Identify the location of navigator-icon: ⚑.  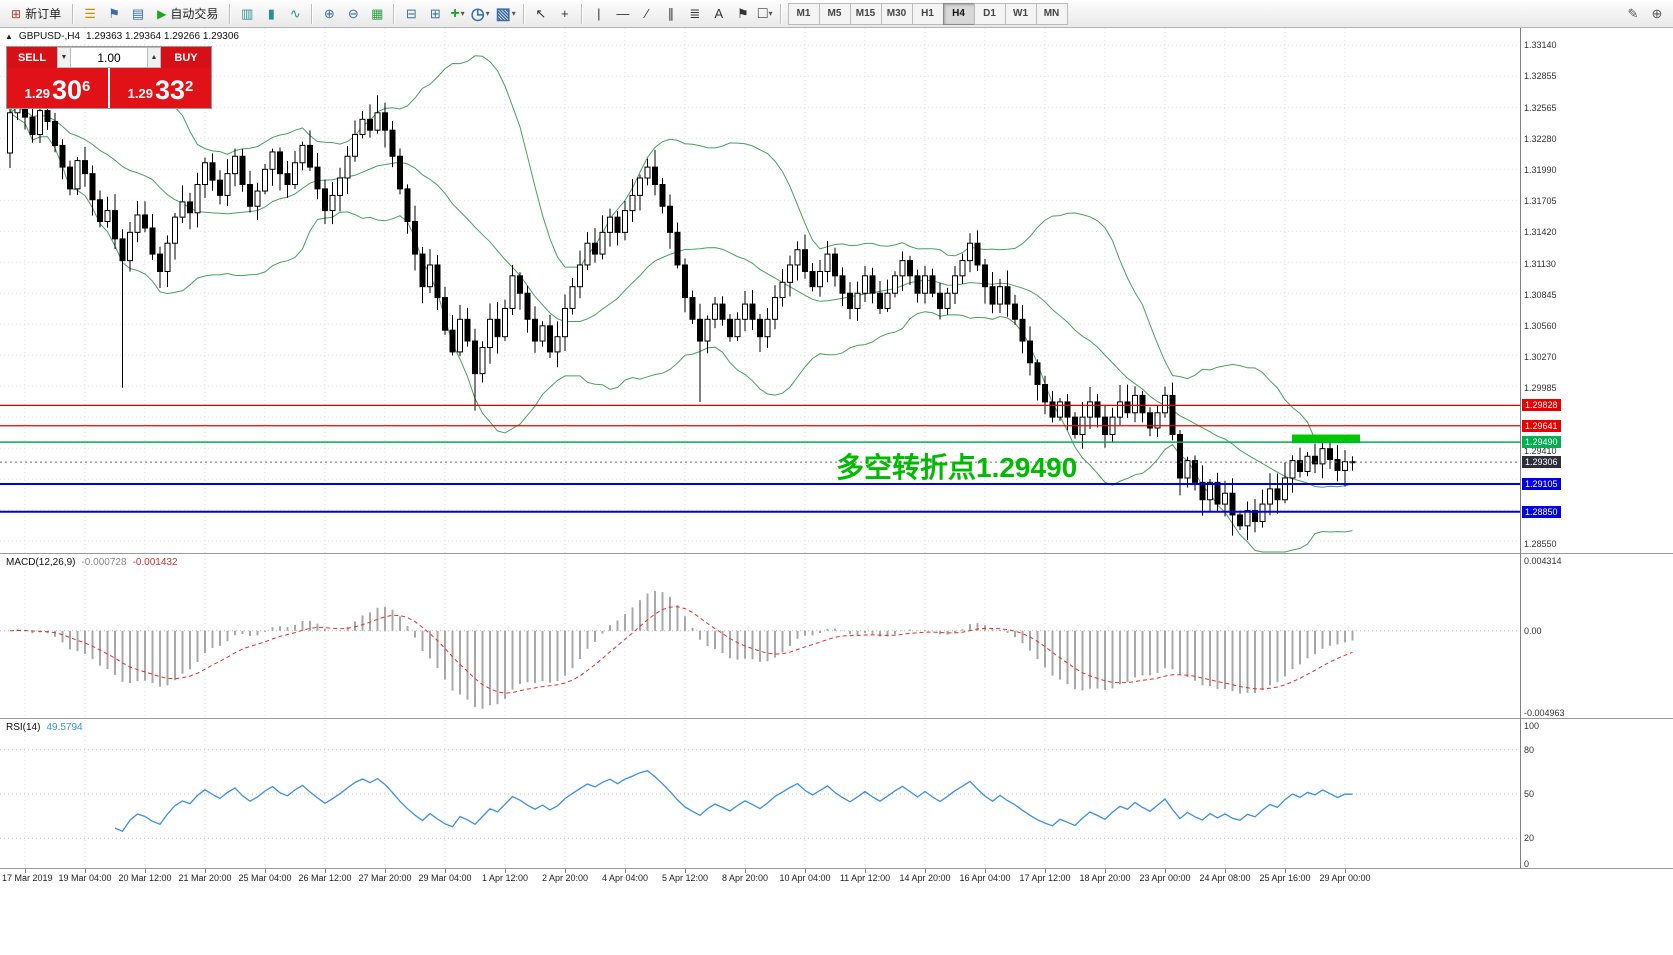
(114, 13).